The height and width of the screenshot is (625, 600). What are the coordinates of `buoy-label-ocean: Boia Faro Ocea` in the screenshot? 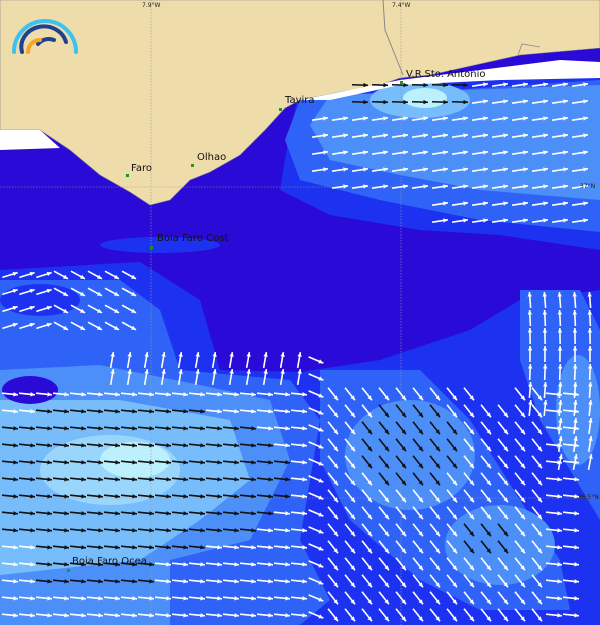 It's located at (109, 561).